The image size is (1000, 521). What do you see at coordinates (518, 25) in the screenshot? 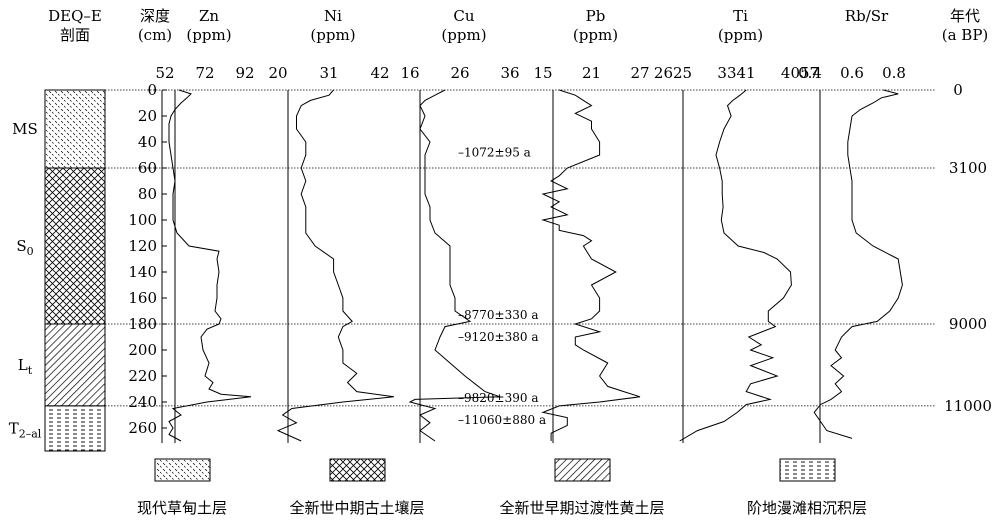
I see `column-headers: DEQ–E 剖面 深度 (cm) 年代 (a BP)` at bounding box center [518, 25].